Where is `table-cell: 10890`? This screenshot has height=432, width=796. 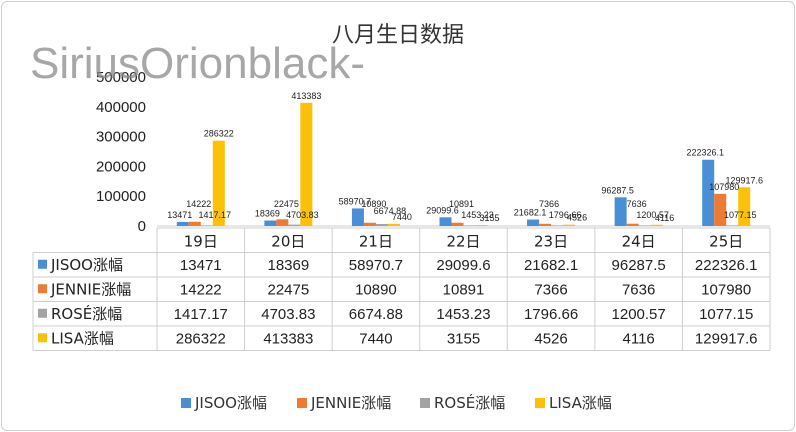 table-cell: 10890 is located at coordinates (376, 289).